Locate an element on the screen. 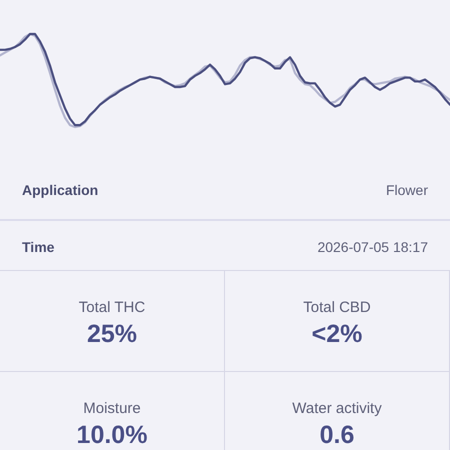 The height and width of the screenshot is (450, 450). text: Moisture is located at coordinates (112, 409).